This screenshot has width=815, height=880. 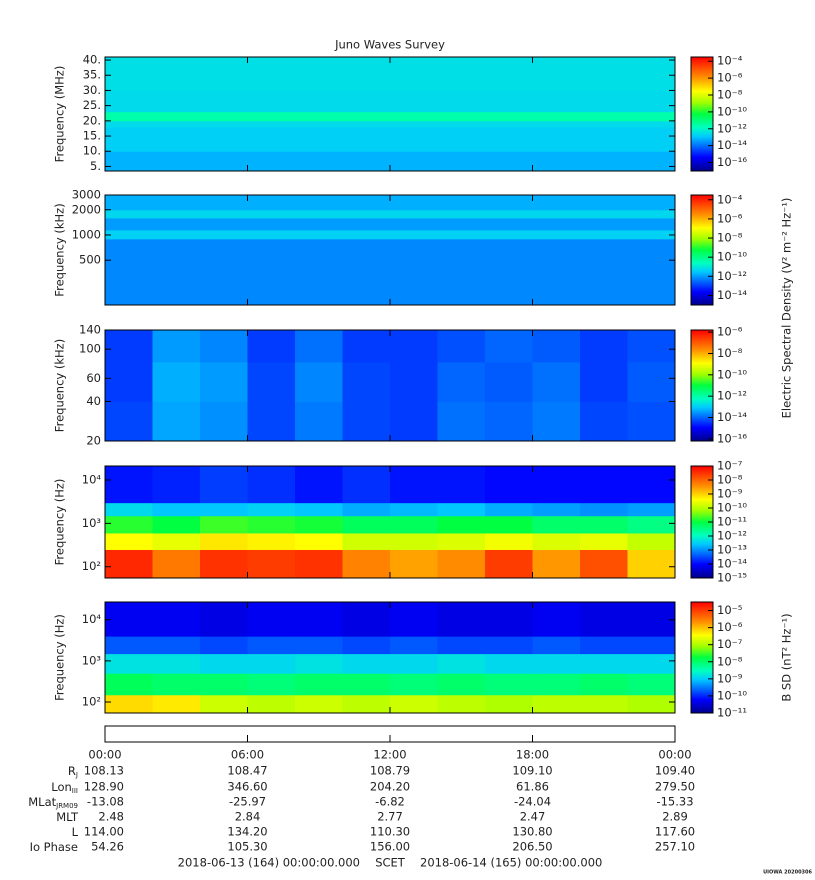 I want to click on ephemeris-label-text: Lon, so click(x=61, y=787).